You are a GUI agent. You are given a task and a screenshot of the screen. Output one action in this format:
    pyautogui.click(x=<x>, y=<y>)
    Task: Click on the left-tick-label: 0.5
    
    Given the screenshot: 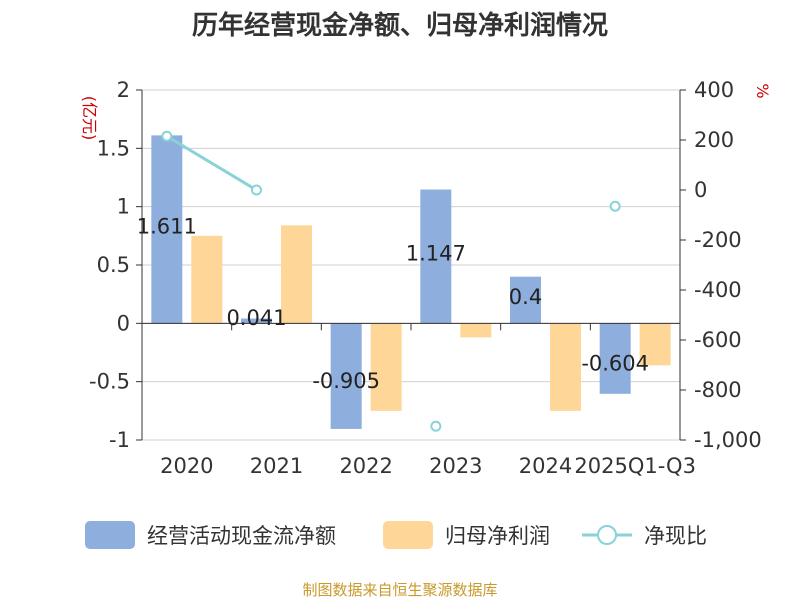 What is the action you would take?
    pyautogui.click(x=113, y=265)
    